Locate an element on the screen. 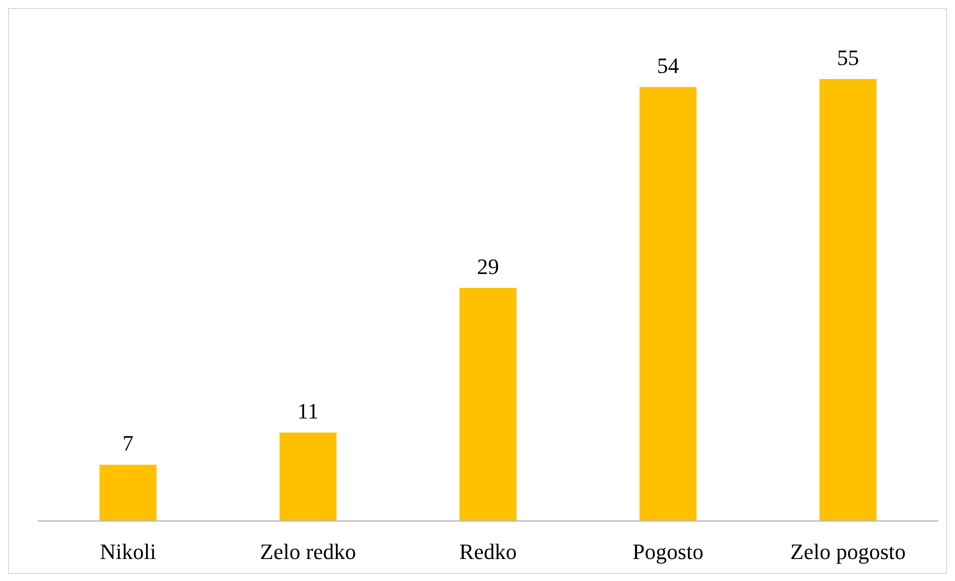 The height and width of the screenshot is (581, 955). data-label: 29 is located at coordinates (488, 266).